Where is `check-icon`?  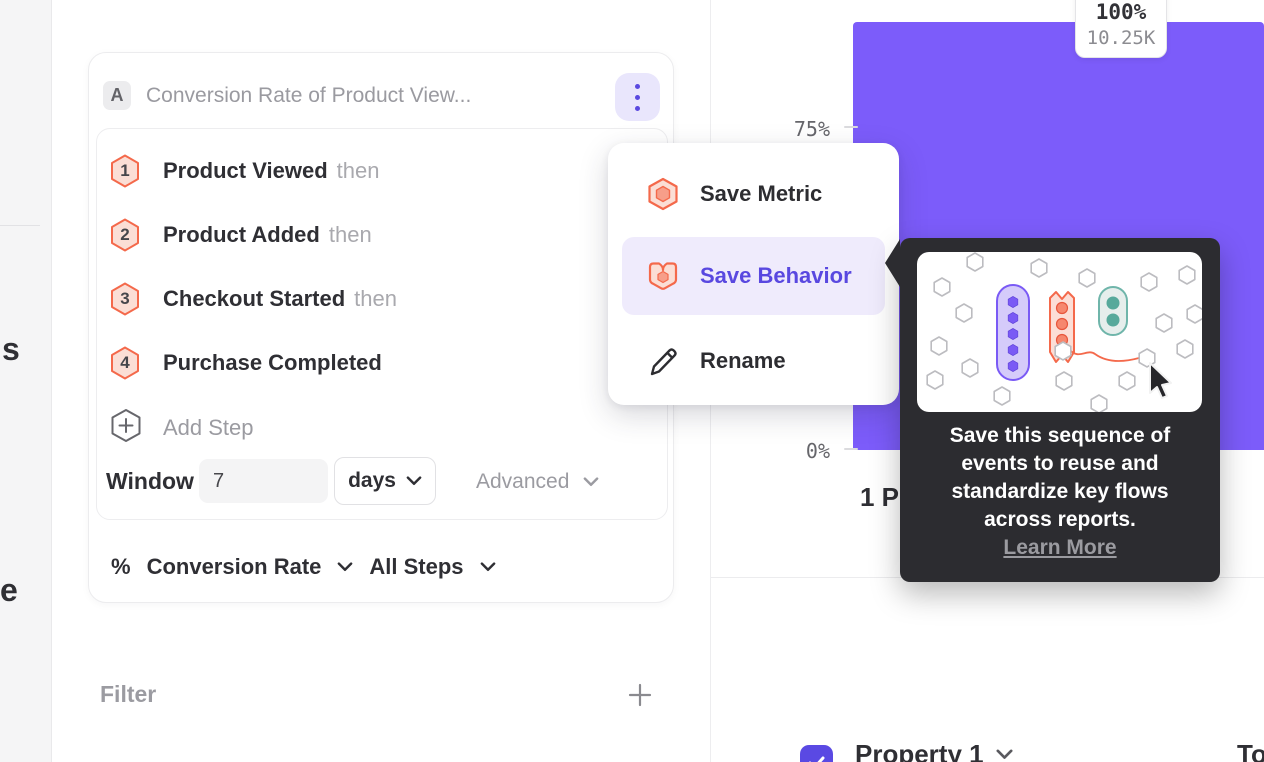
check-icon is located at coordinates (816, 759).